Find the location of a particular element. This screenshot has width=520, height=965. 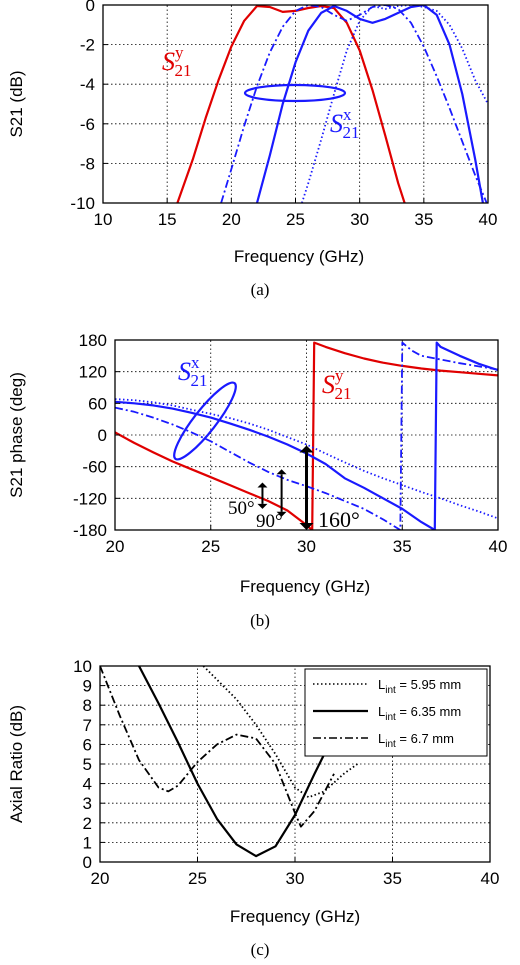

y-tick-label: -120 is located at coordinates (90, 498).